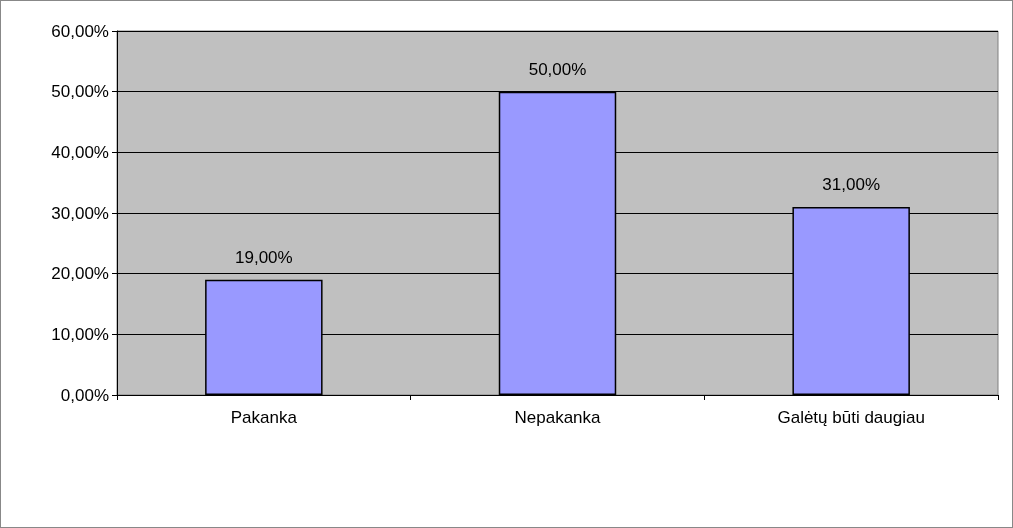 Image resolution: width=1013 pixels, height=528 pixels. What do you see at coordinates (80, 213) in the screenshot?
I see `y-tick-label: 30,00%` at bounding box center [80, 213].